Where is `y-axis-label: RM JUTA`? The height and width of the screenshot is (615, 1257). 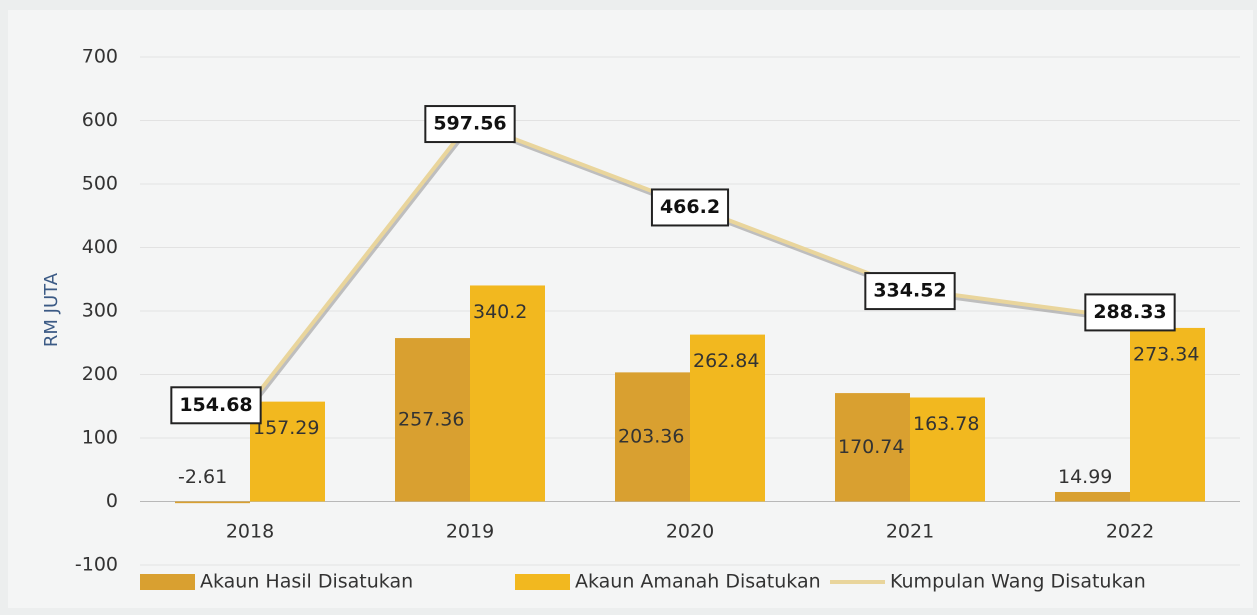 y-axis-label: RM JUTA is located at coordinates (51, 309).